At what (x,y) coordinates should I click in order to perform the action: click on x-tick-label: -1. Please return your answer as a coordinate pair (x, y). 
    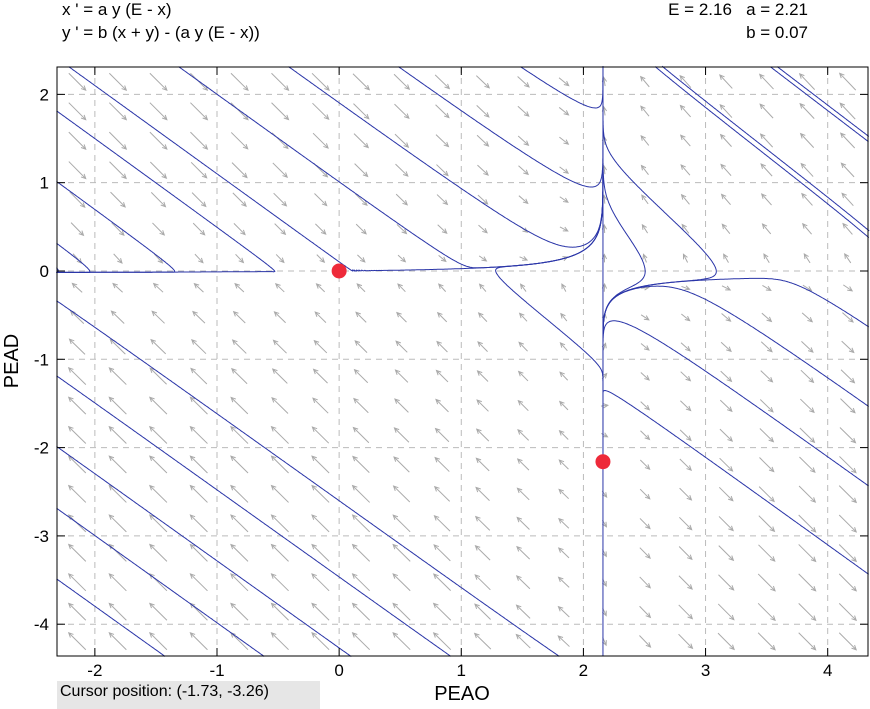
    Looking at the image, I should click on (216, 670).